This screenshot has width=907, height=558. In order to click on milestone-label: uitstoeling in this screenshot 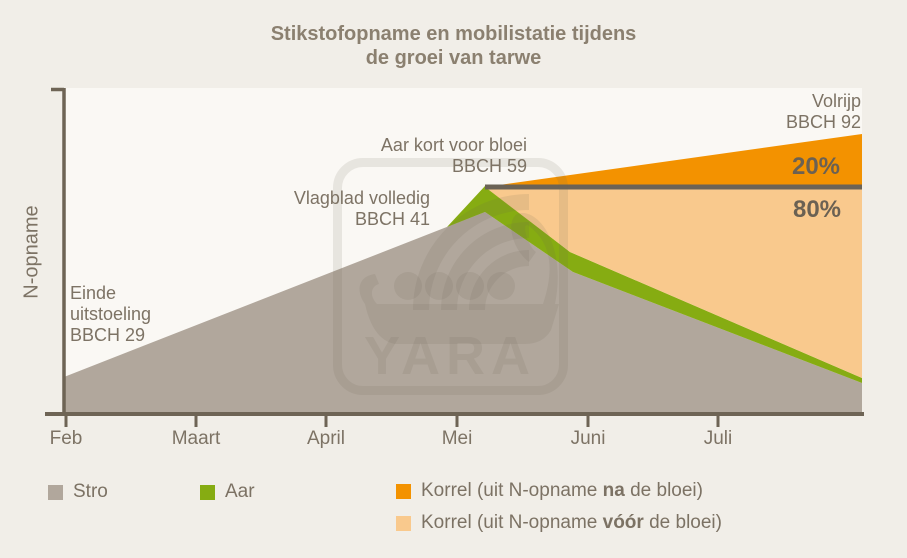, I will do `click(111, 314)`.